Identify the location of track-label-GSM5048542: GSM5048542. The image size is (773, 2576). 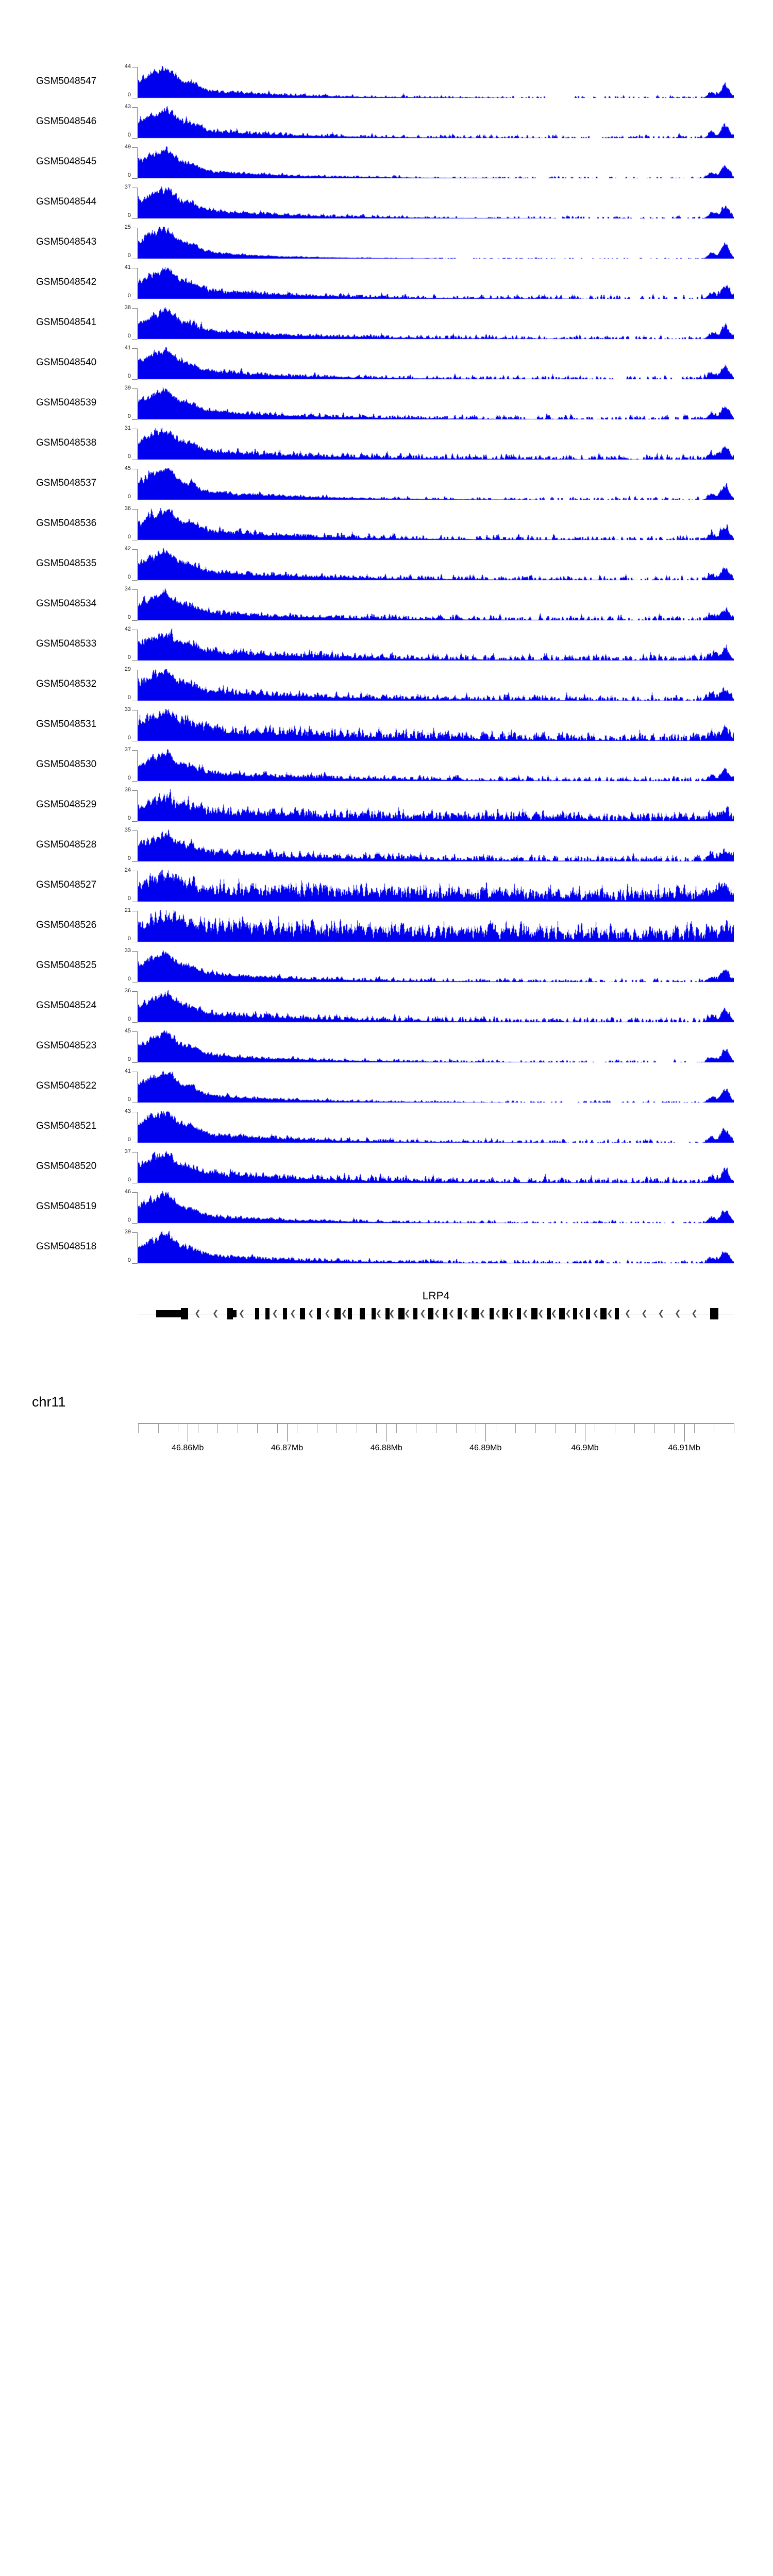
(66, 282).